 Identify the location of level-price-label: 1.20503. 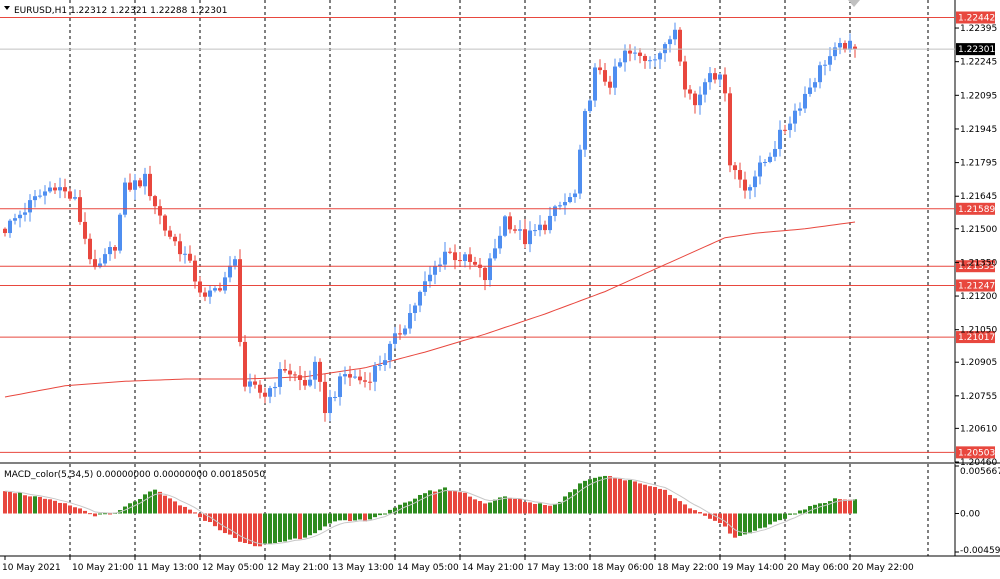
(976, 453).